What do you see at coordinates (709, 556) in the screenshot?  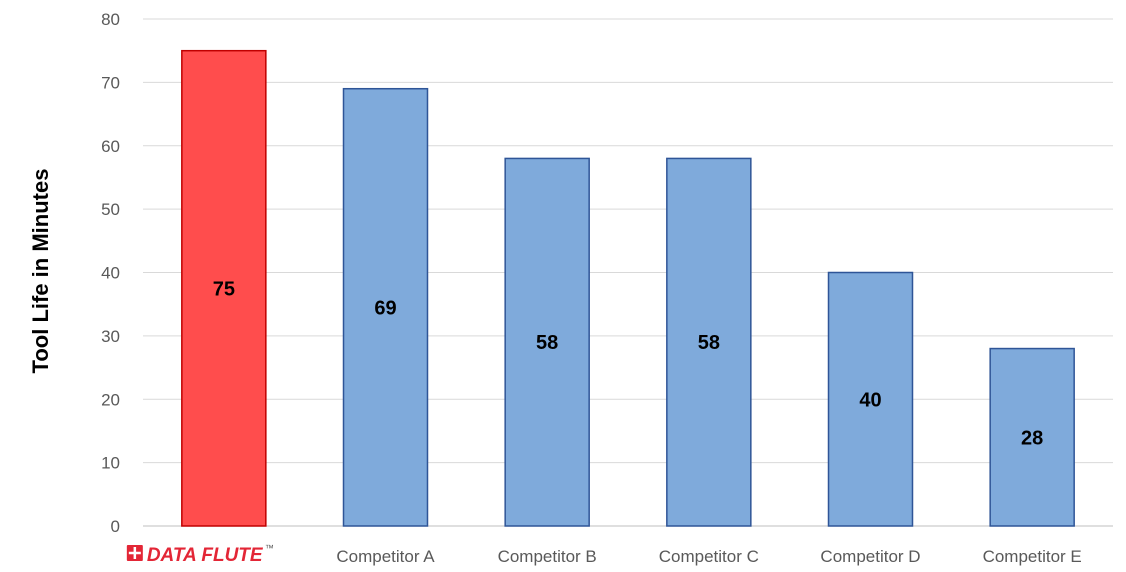 I see `x-category-label: Competitor C` at bounding box center [709, 556].